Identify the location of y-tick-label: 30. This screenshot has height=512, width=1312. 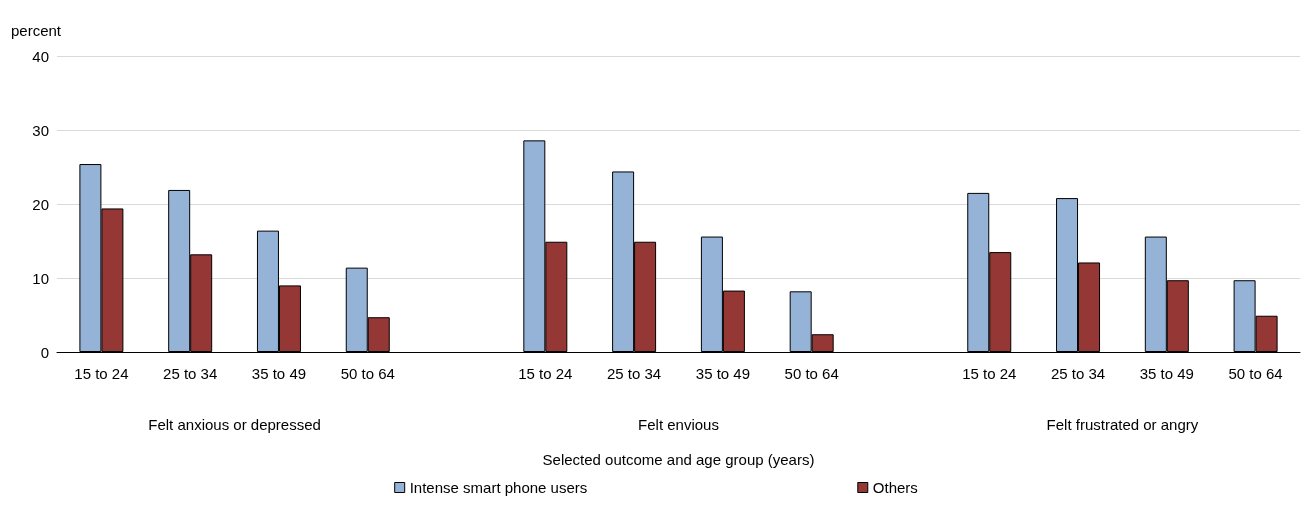
(40, 130).